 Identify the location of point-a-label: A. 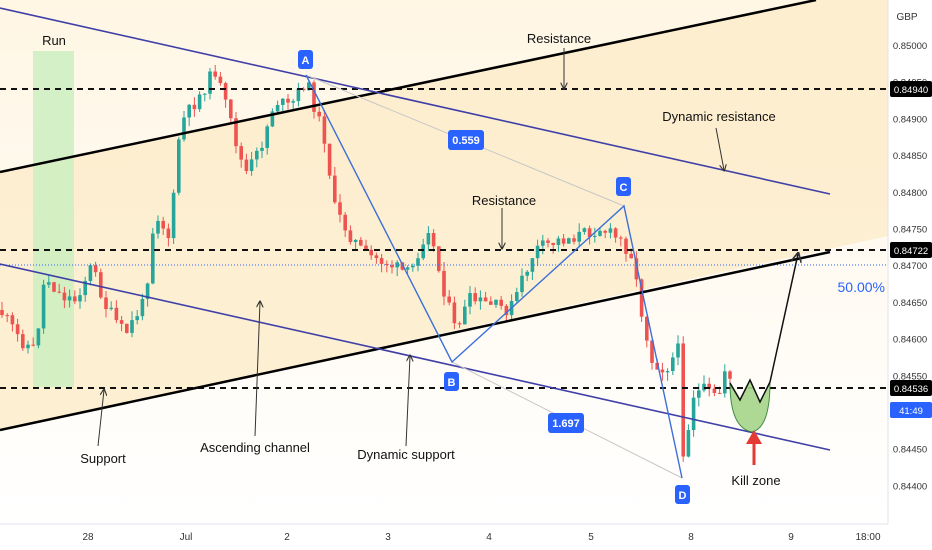
(306, 61).